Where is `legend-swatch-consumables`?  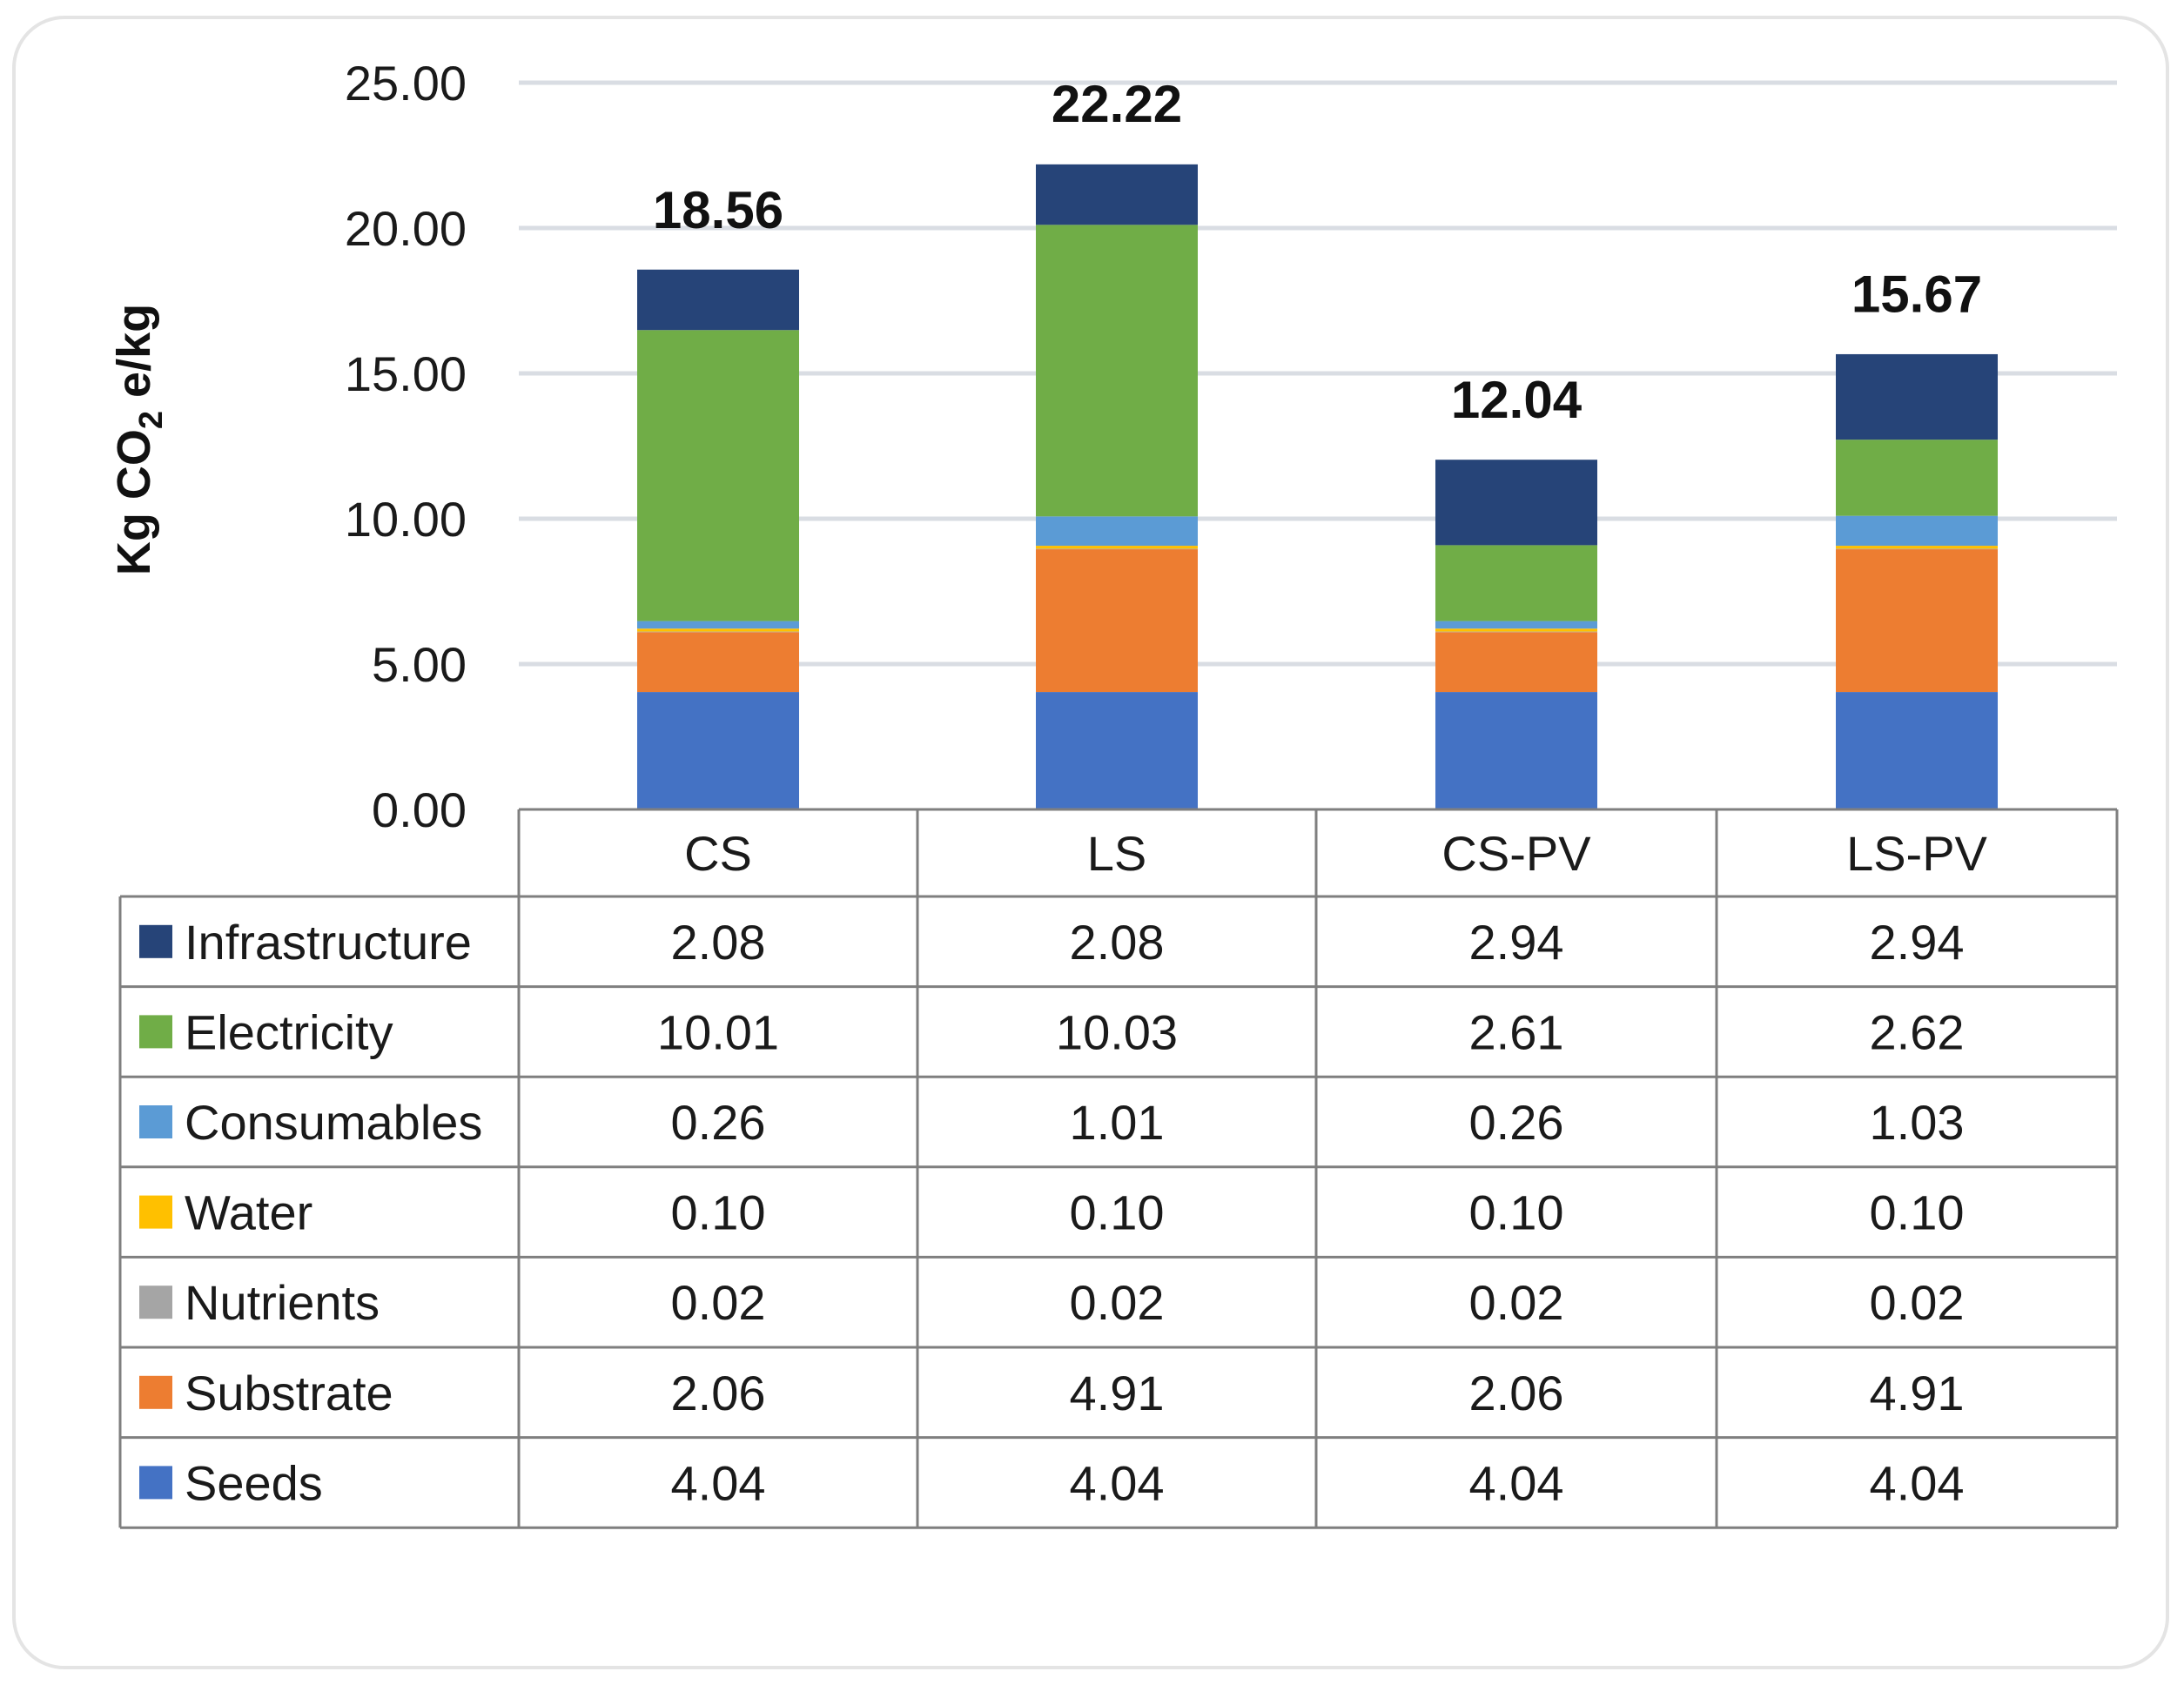 legend-swatch-consumables is located at coordinates (155, 1121).